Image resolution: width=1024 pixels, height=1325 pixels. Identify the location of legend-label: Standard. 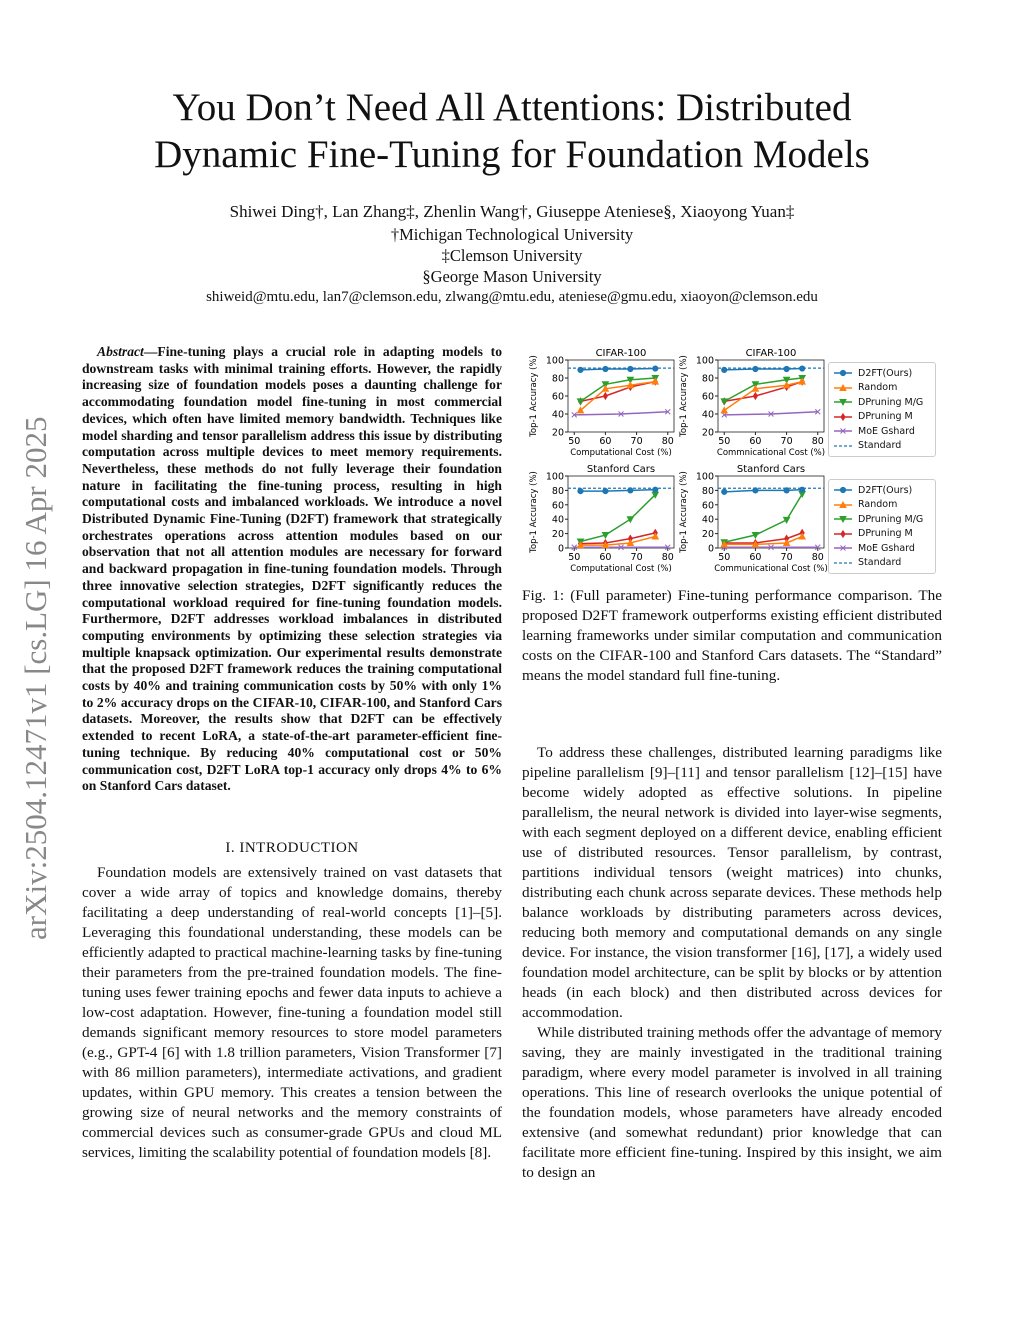
(880, 446).